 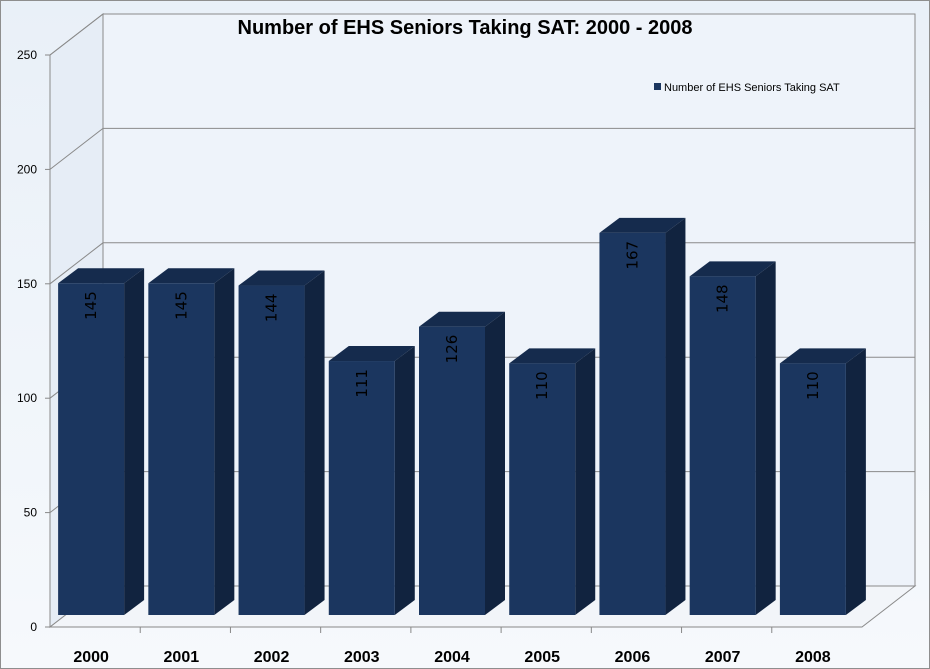 What do you see at coordinates (362, 383) in the screenshot?
I see `data-label: 111` at bounding box center [362, 383].